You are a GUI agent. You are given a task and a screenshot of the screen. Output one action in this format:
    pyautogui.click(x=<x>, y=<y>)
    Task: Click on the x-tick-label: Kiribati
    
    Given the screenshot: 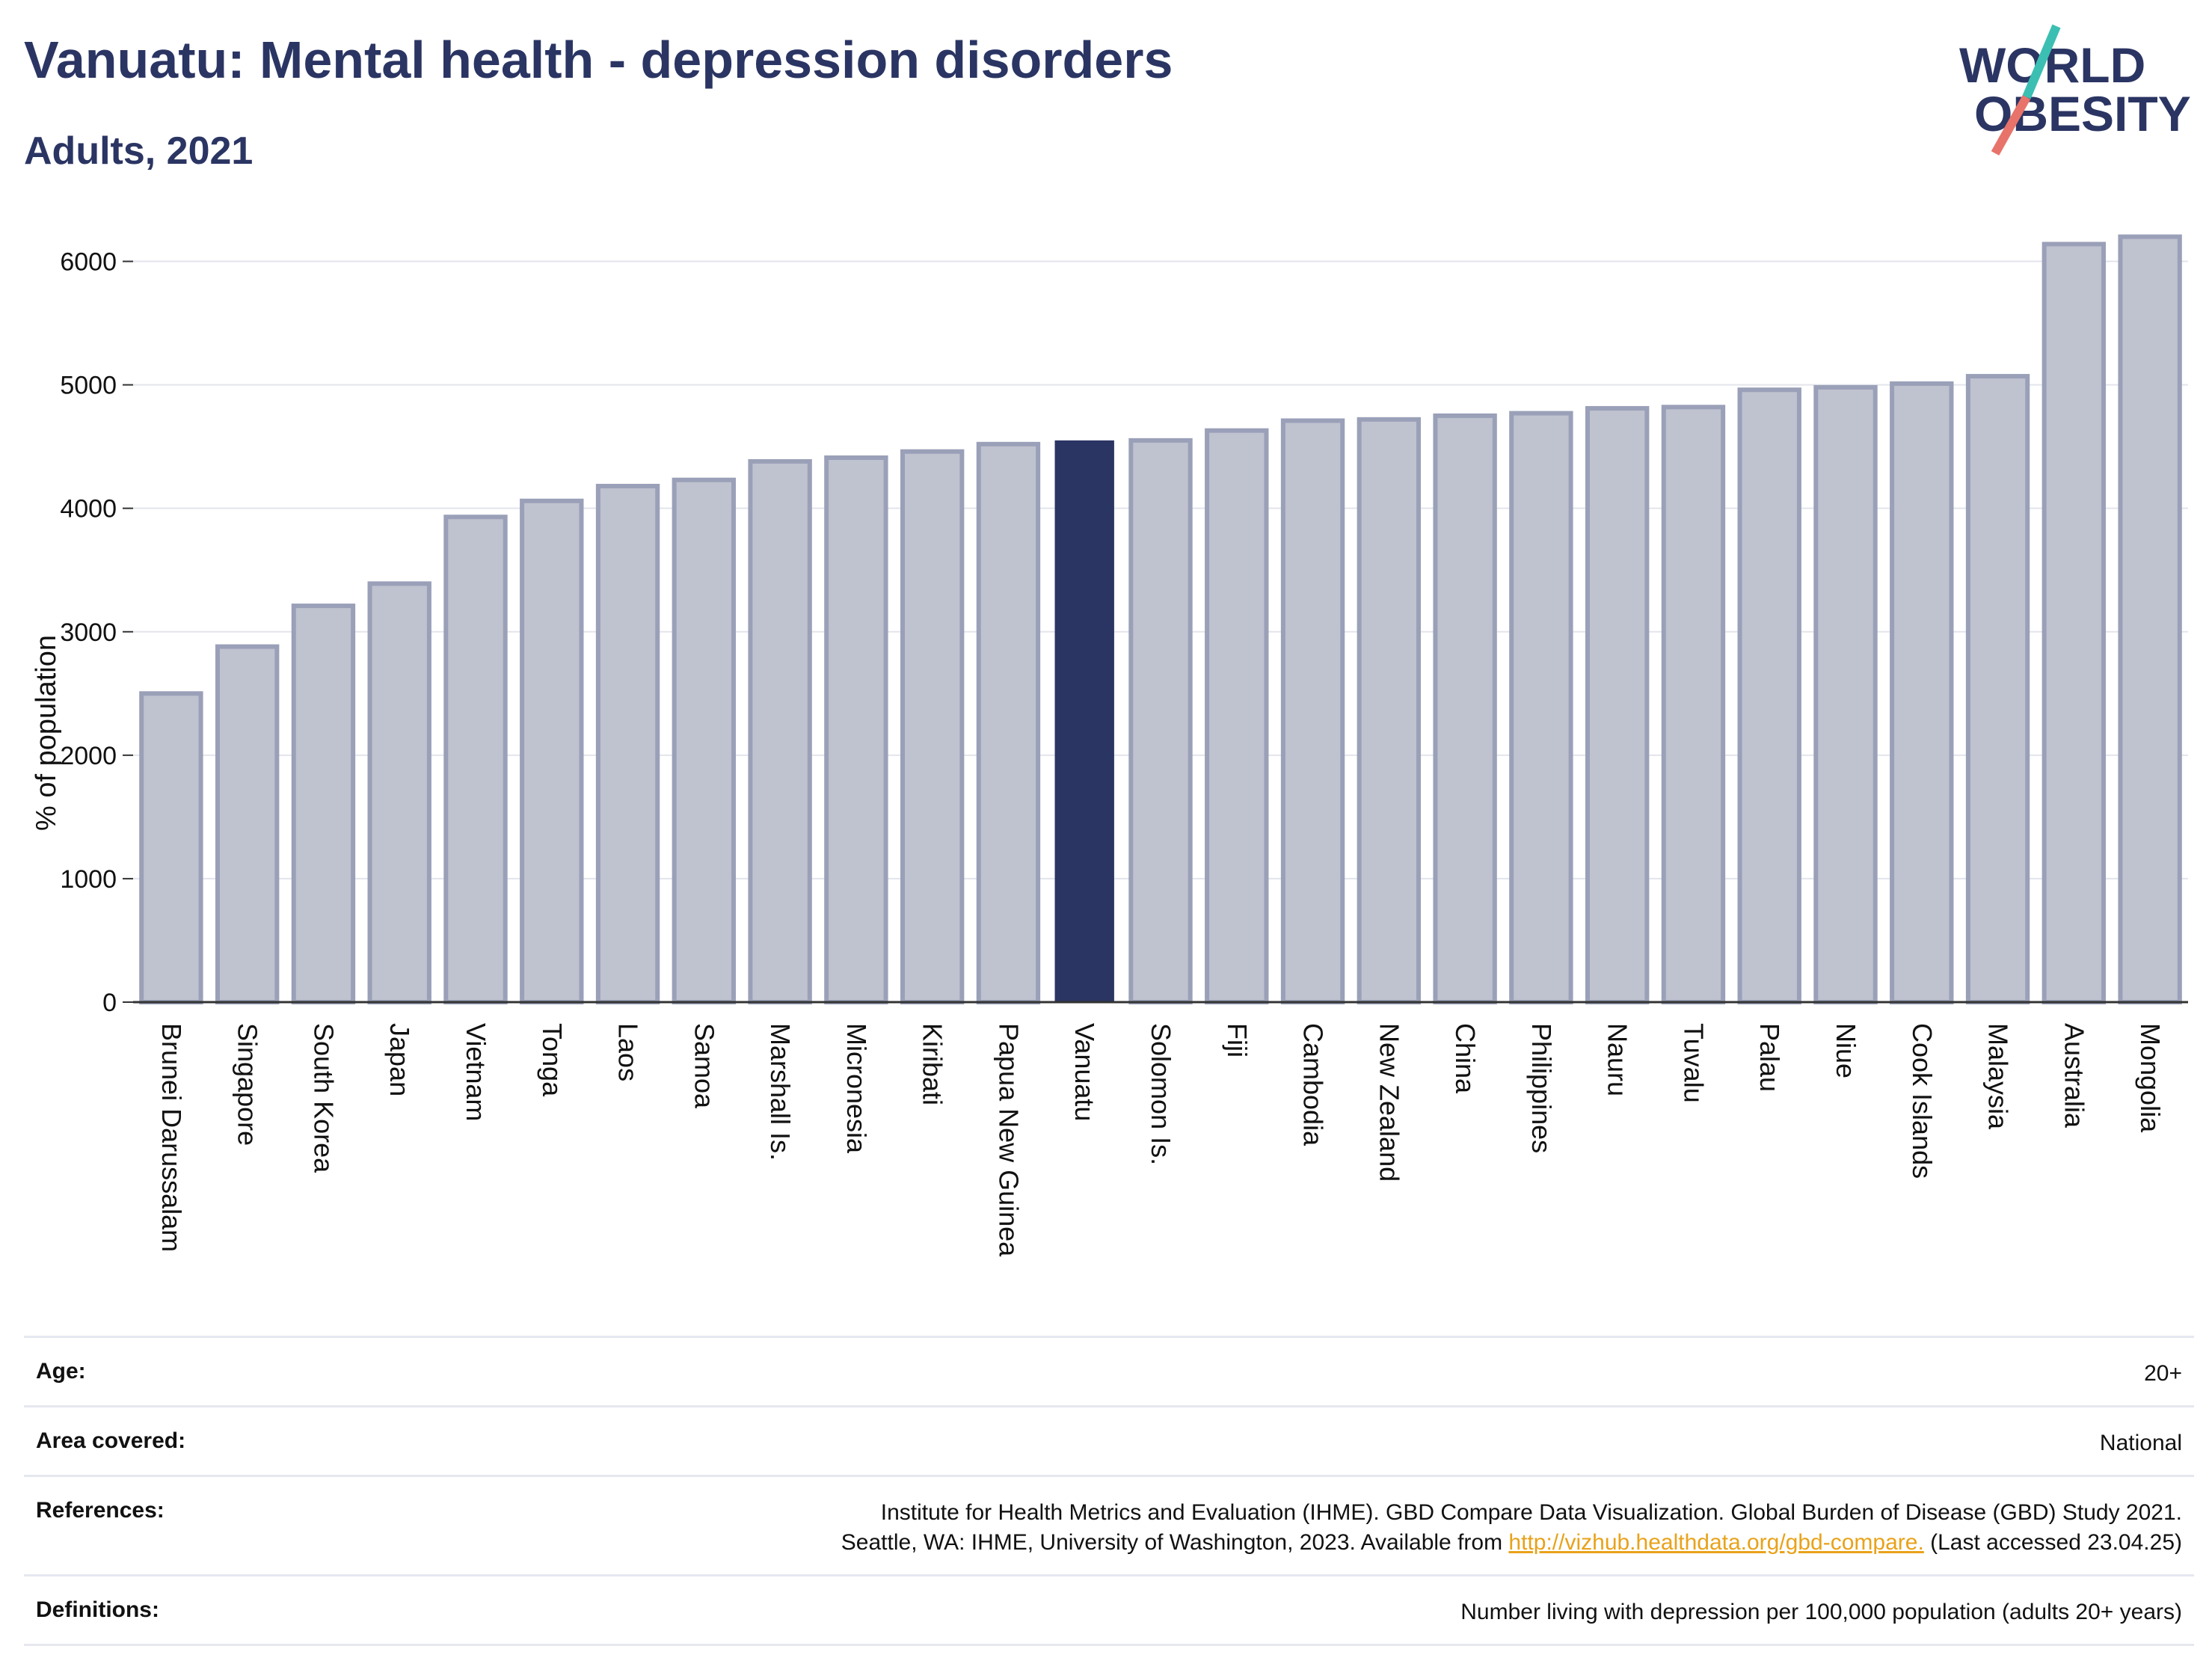 What is the action you would take?
    pyautogui.click(x=933, y=1064)
    